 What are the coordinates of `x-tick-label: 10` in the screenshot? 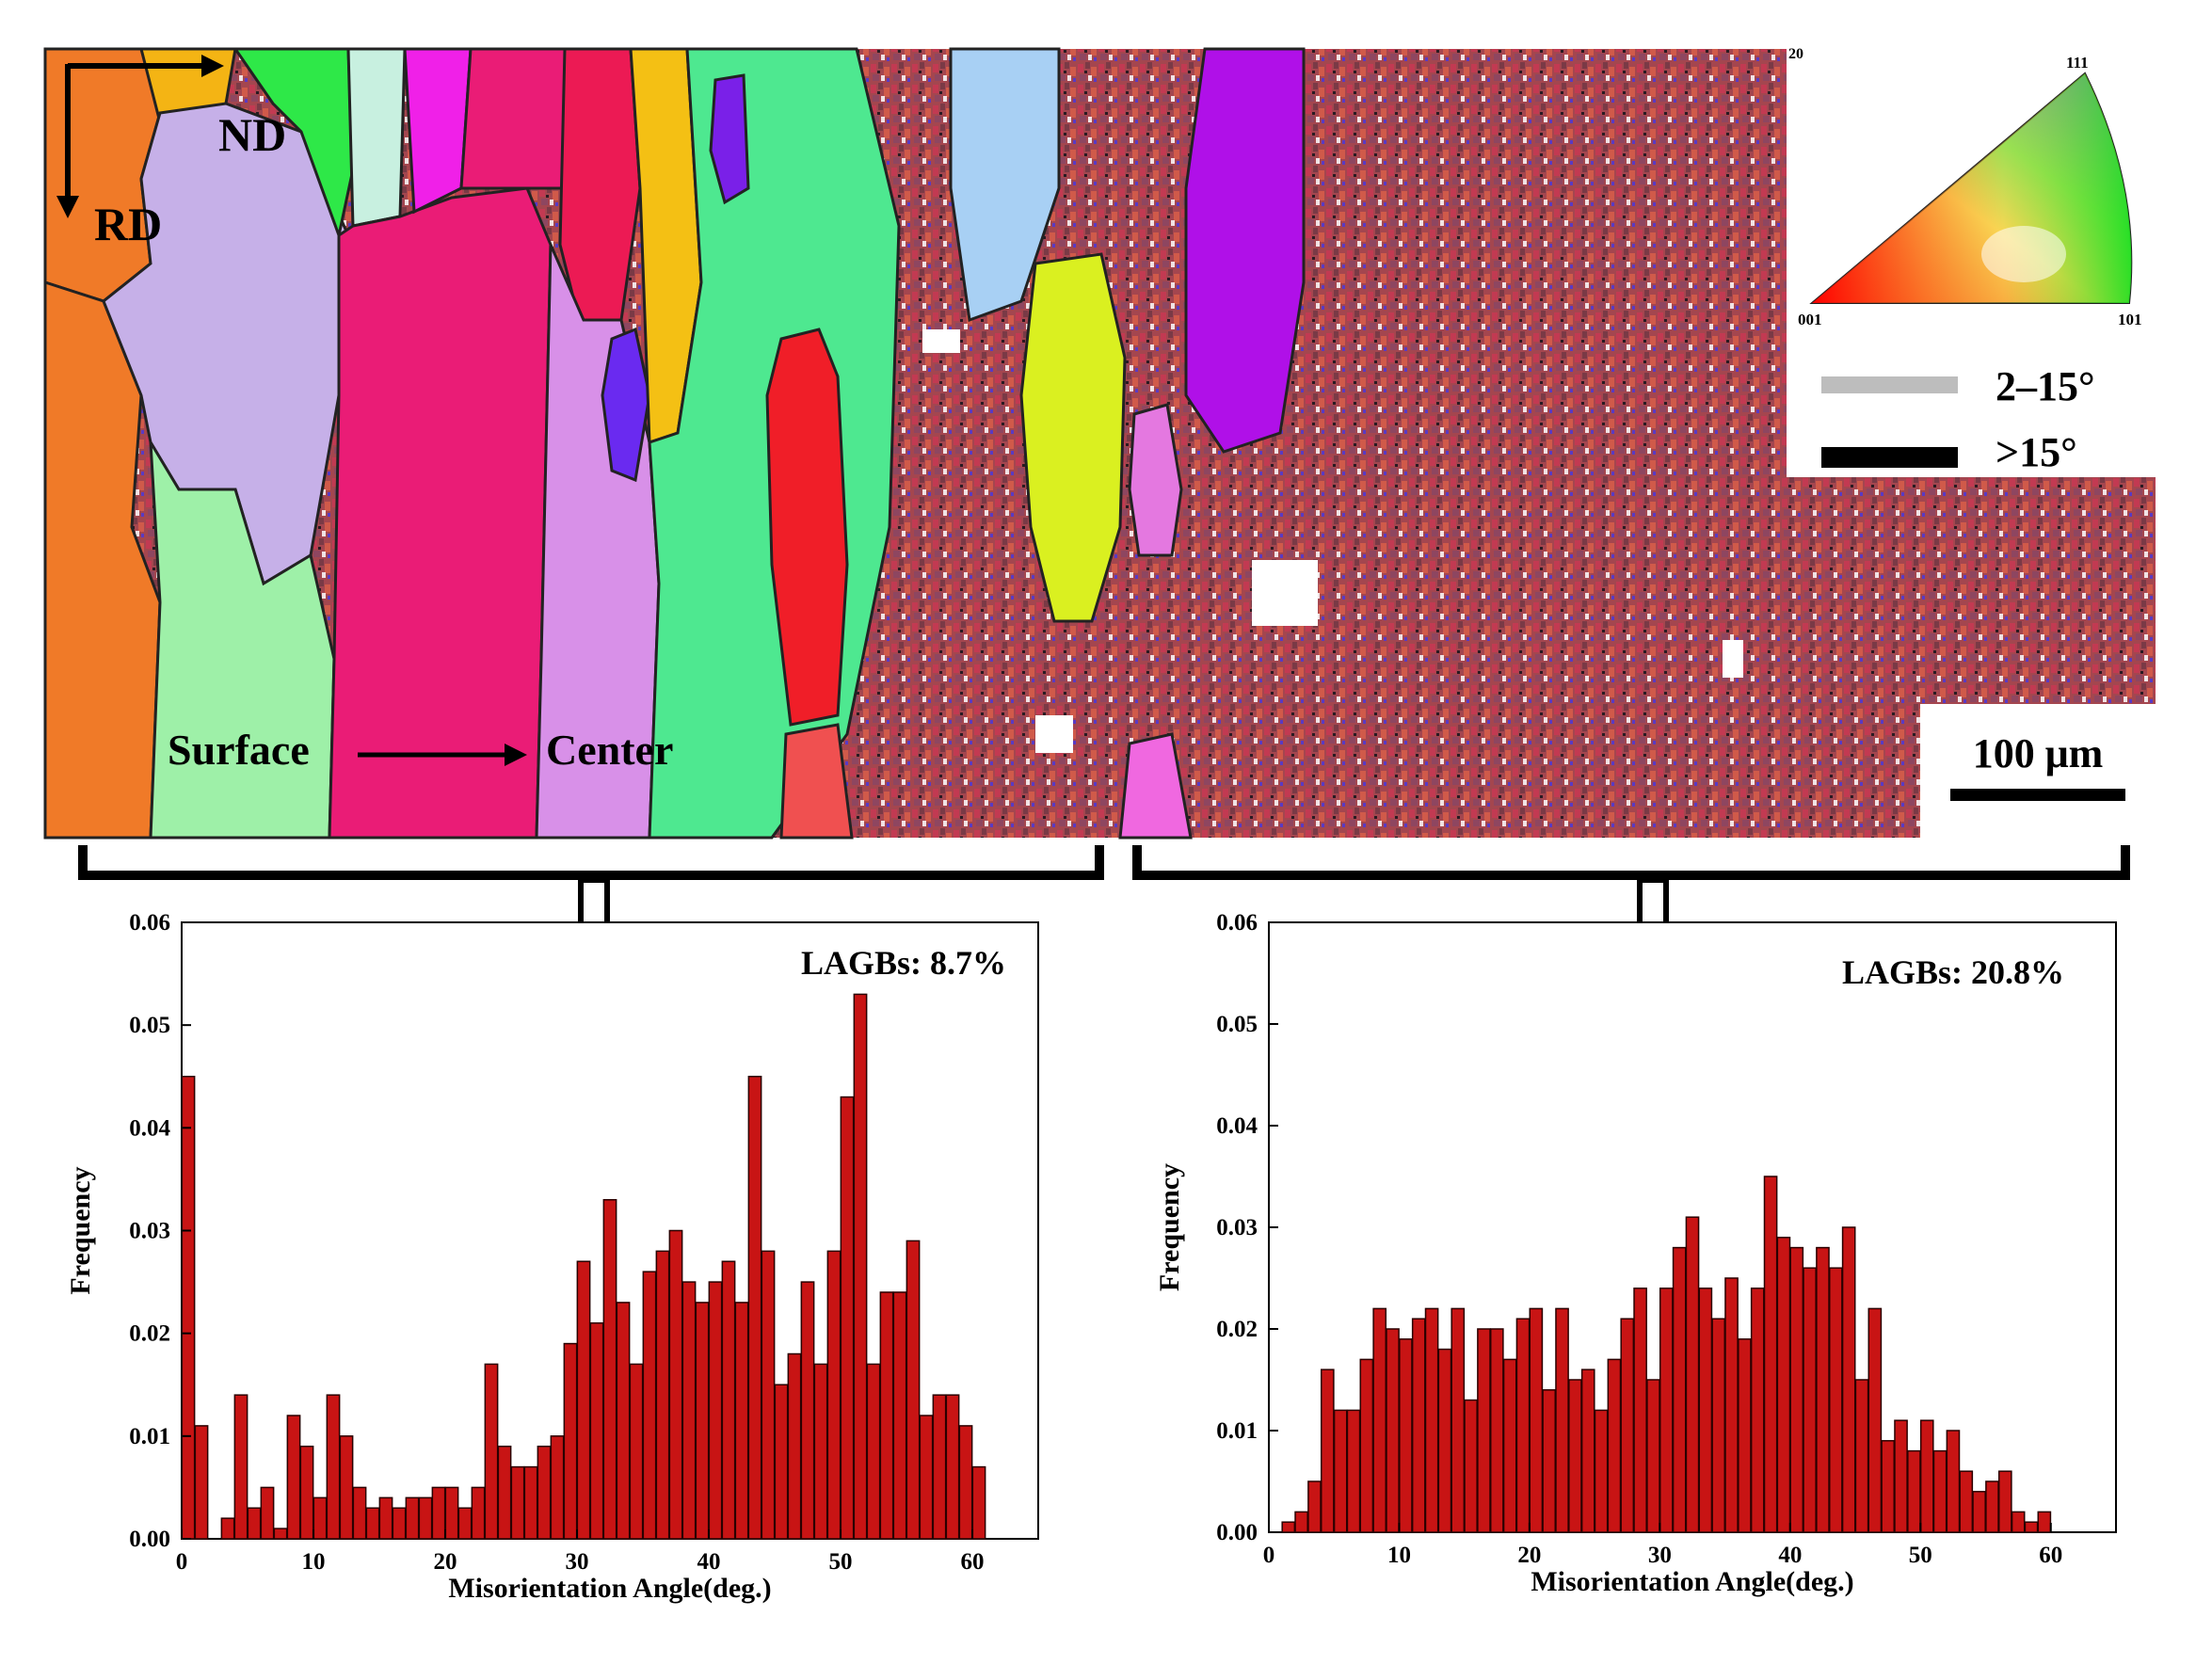 It's located at (1399, 1555).